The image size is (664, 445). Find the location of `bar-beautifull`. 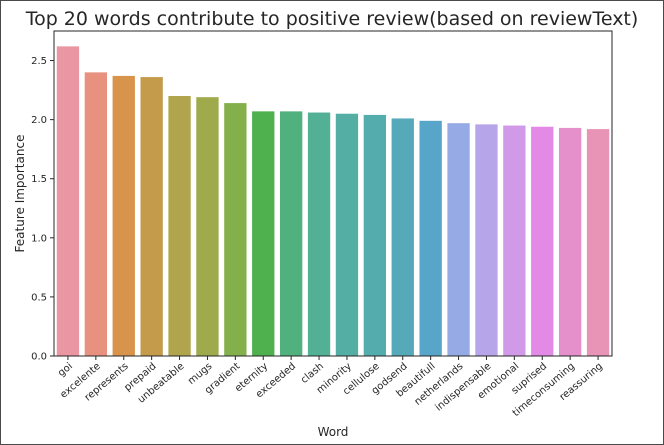

bar-beautifull is located at coordinates (430, 238).